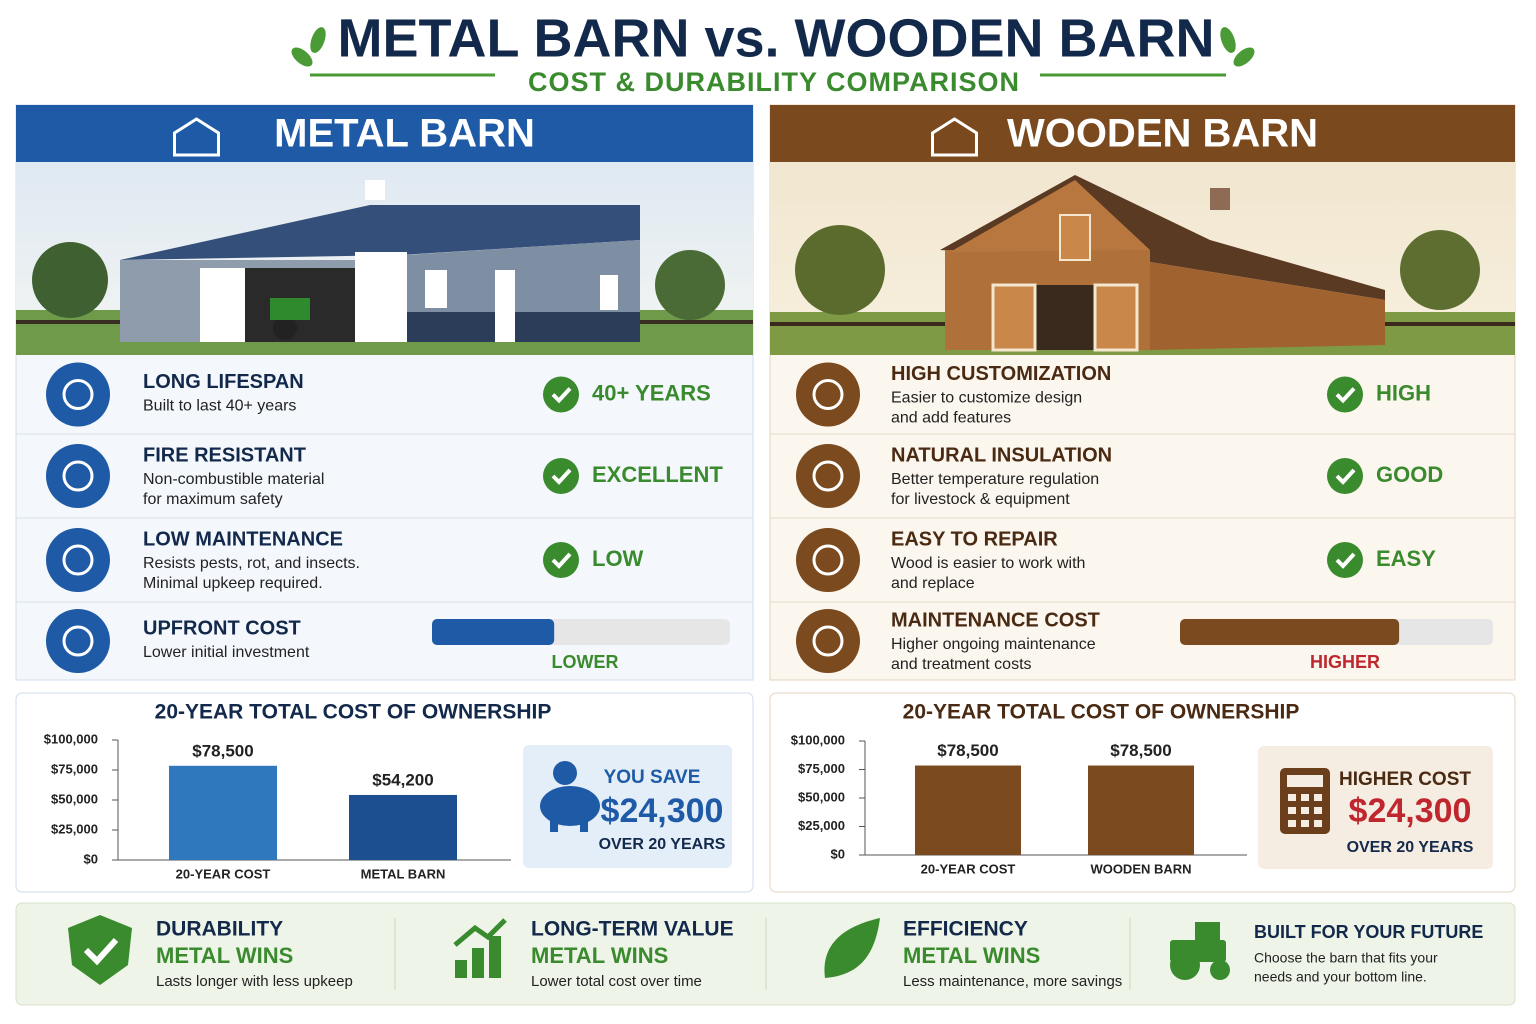 This screenshot has height=1024, width=1536. What do you see at coordinates (213, 499) in the screenshot?
I see `feature-desc: for maximum safety` at bounding box center [213, 499].